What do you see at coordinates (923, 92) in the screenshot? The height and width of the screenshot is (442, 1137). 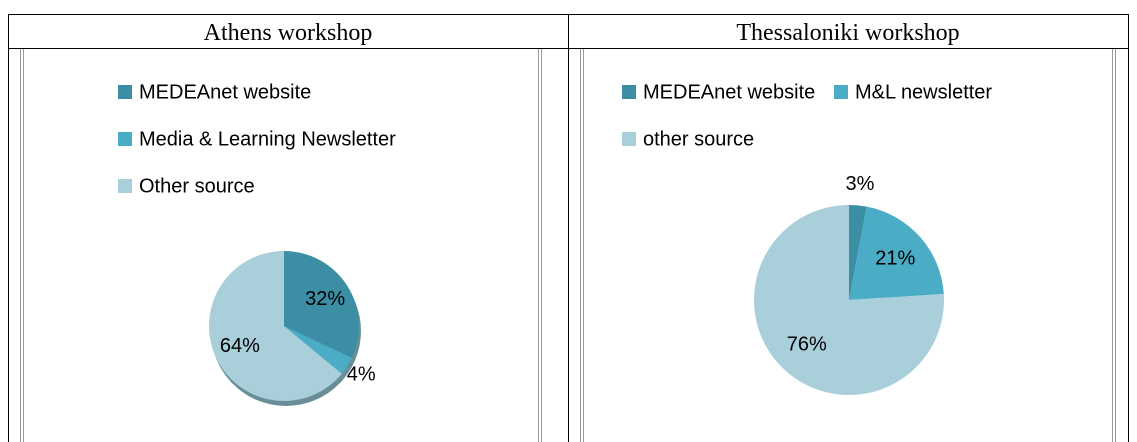 I see `legend-label: M&L newsletter` at bounding box center [923, 92].